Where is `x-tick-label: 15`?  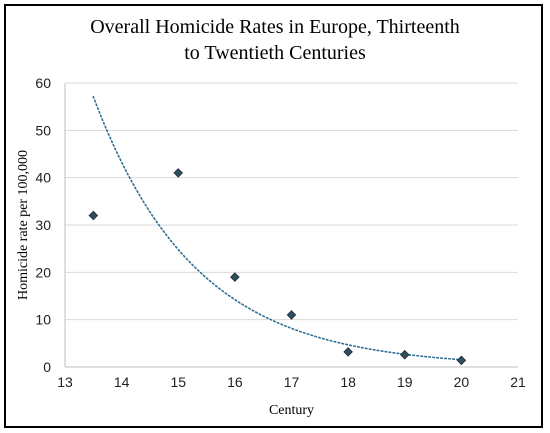 x-tick-label: 15 is located at coordinates (178, 382).